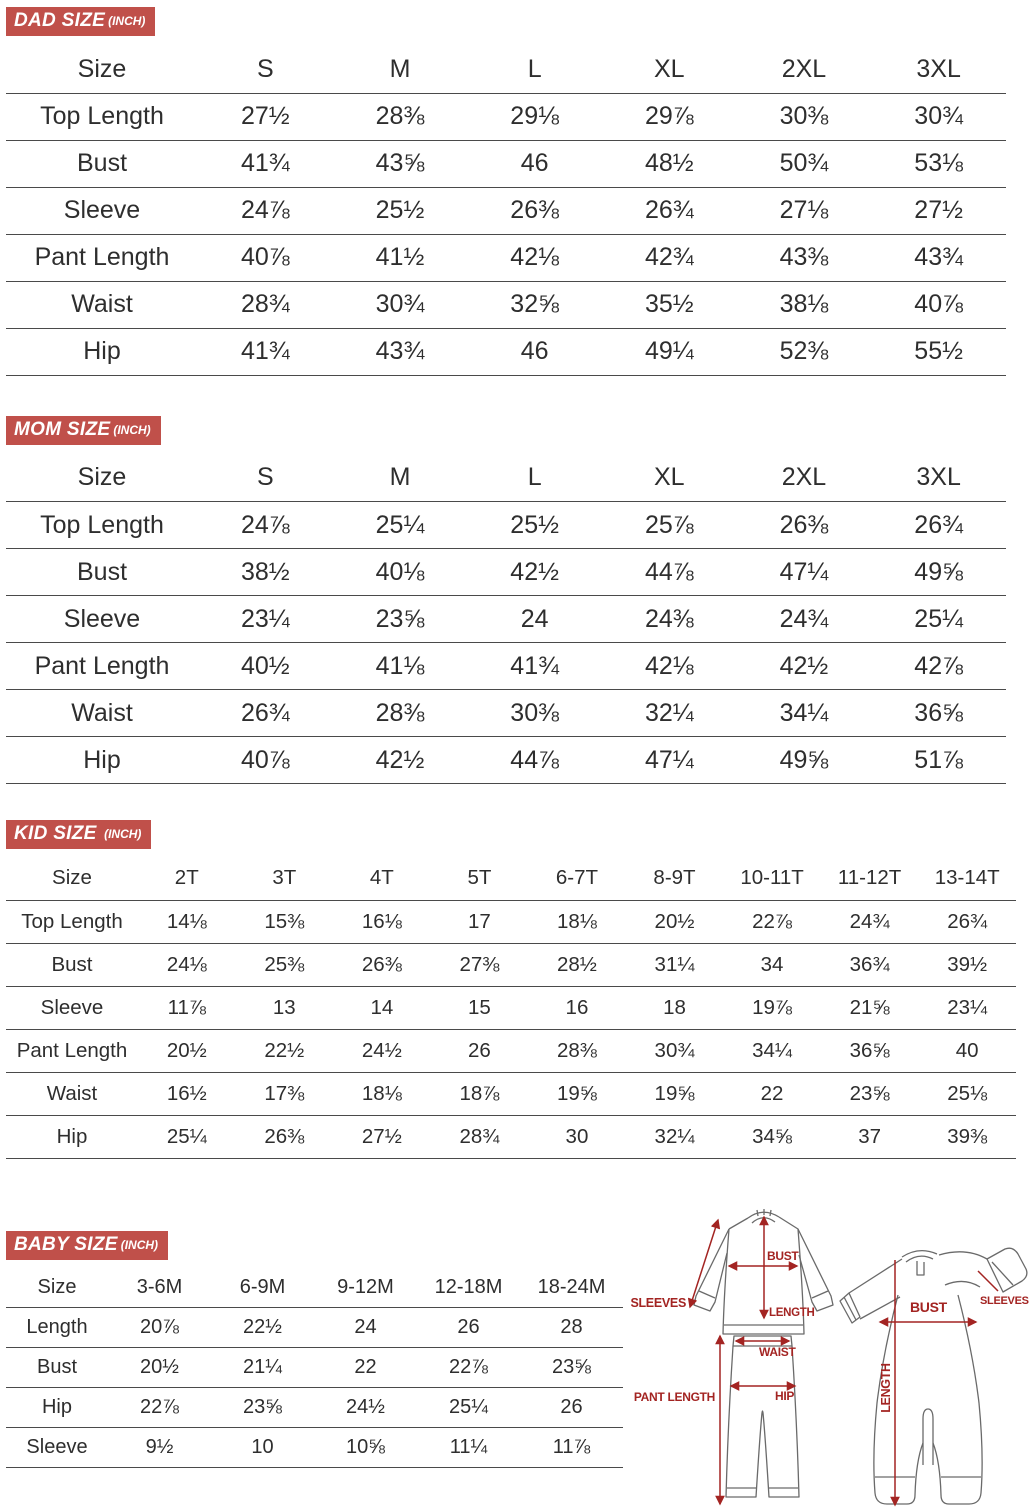  I want to click on measurement-value: 34⅝, so click(772, 1137).